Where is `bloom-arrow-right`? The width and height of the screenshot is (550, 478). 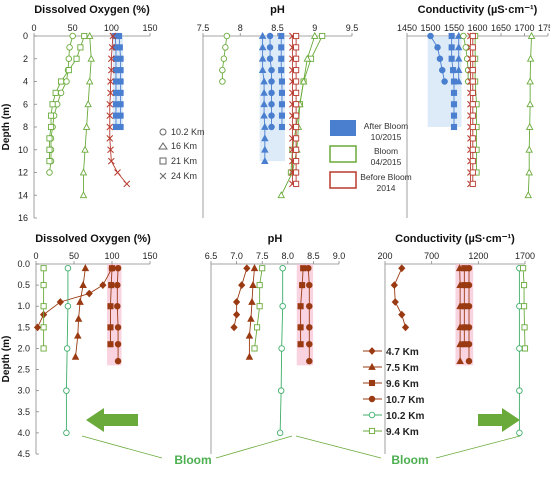
bloom-arrow-right is located at coordinates (499, 420).